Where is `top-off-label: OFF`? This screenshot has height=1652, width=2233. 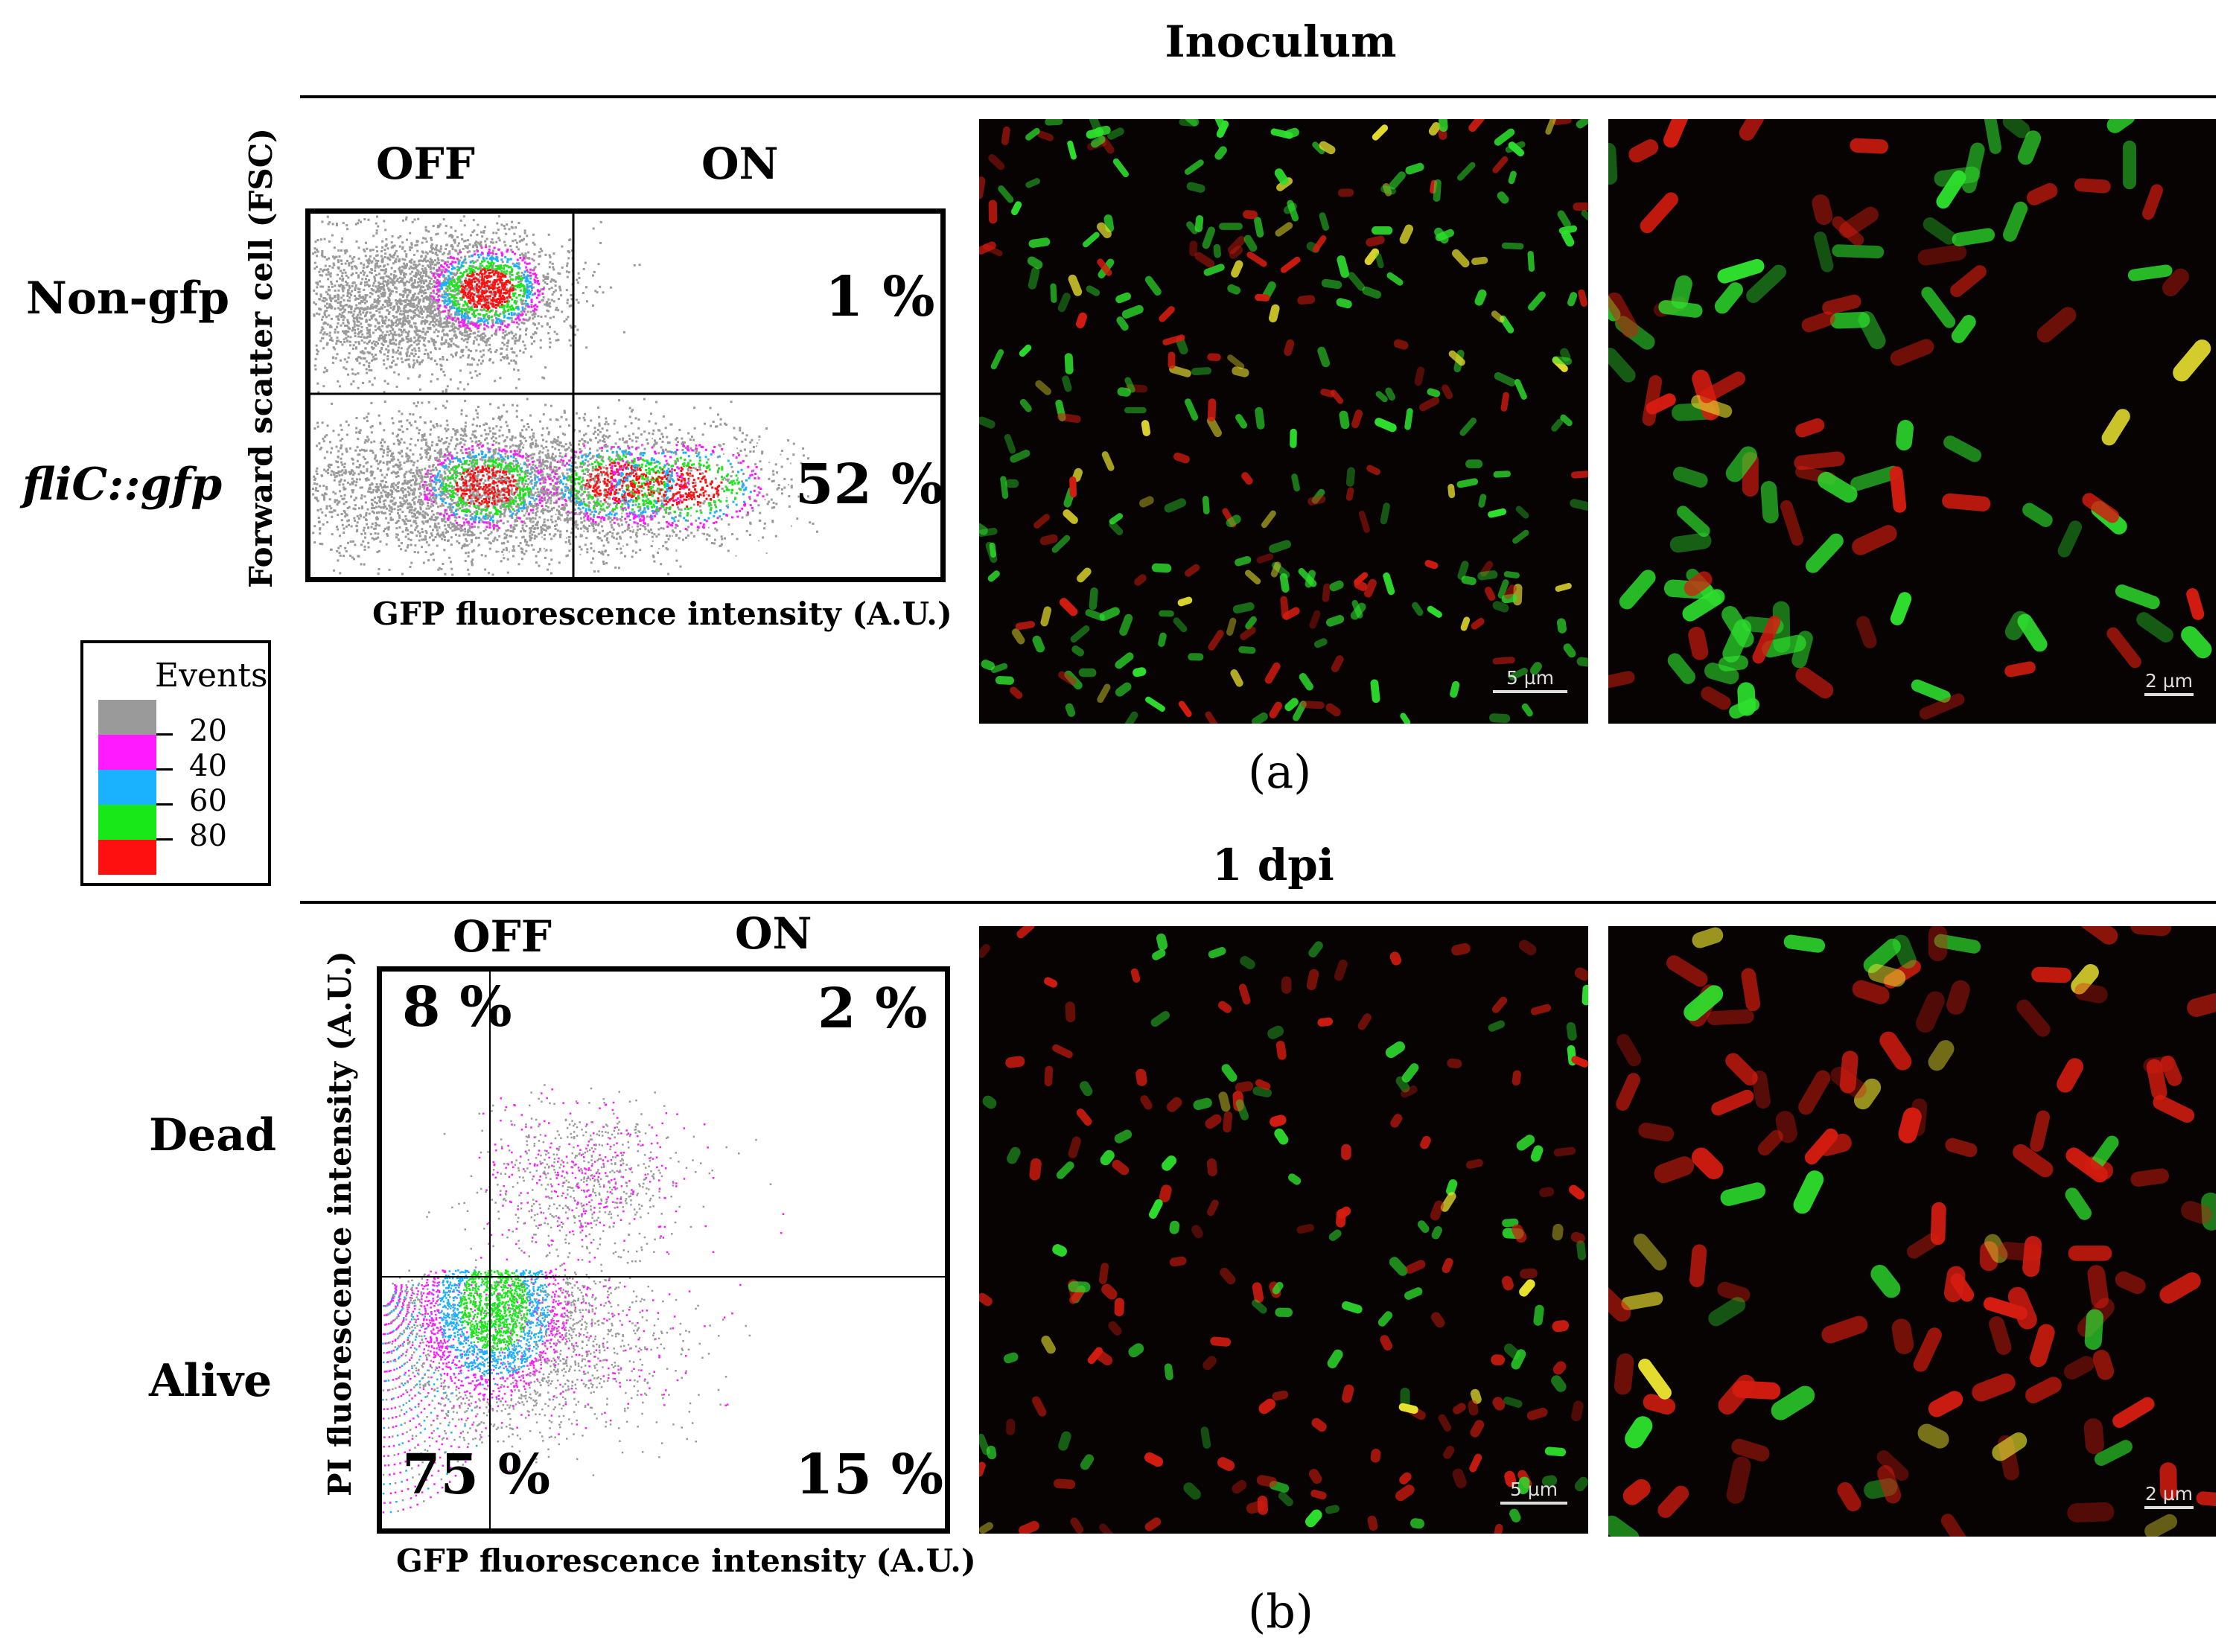 top-off-label: OFF is located at coordinates (426, 163).